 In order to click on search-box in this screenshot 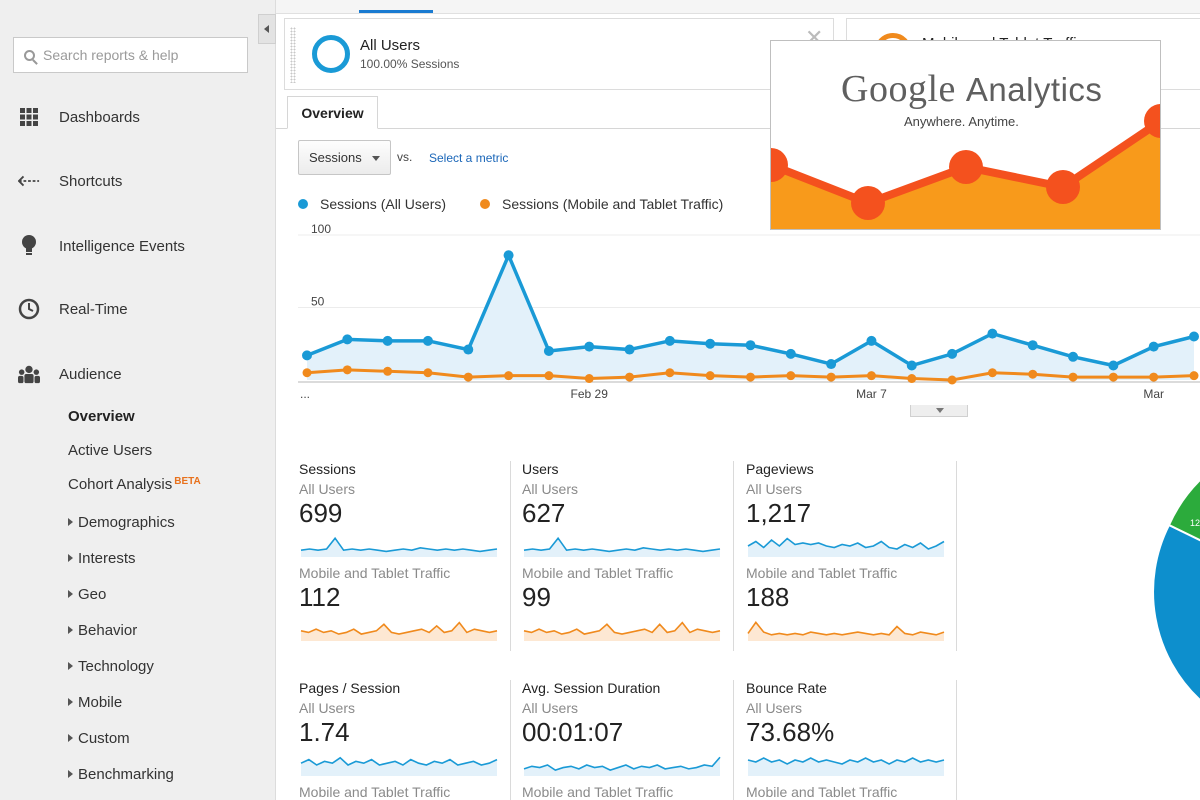, I will do `click(130, 55)`.